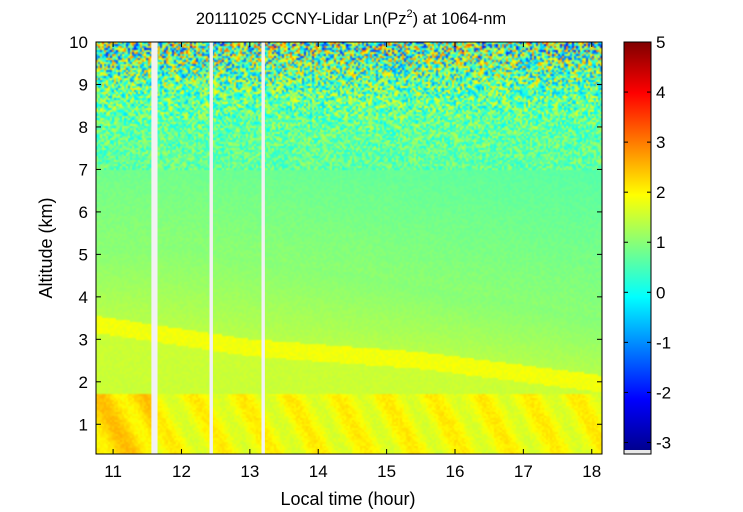 The height and width of the screenshot is (512, 743). I want to click on y-tick-label: 7, so click(83, 169).